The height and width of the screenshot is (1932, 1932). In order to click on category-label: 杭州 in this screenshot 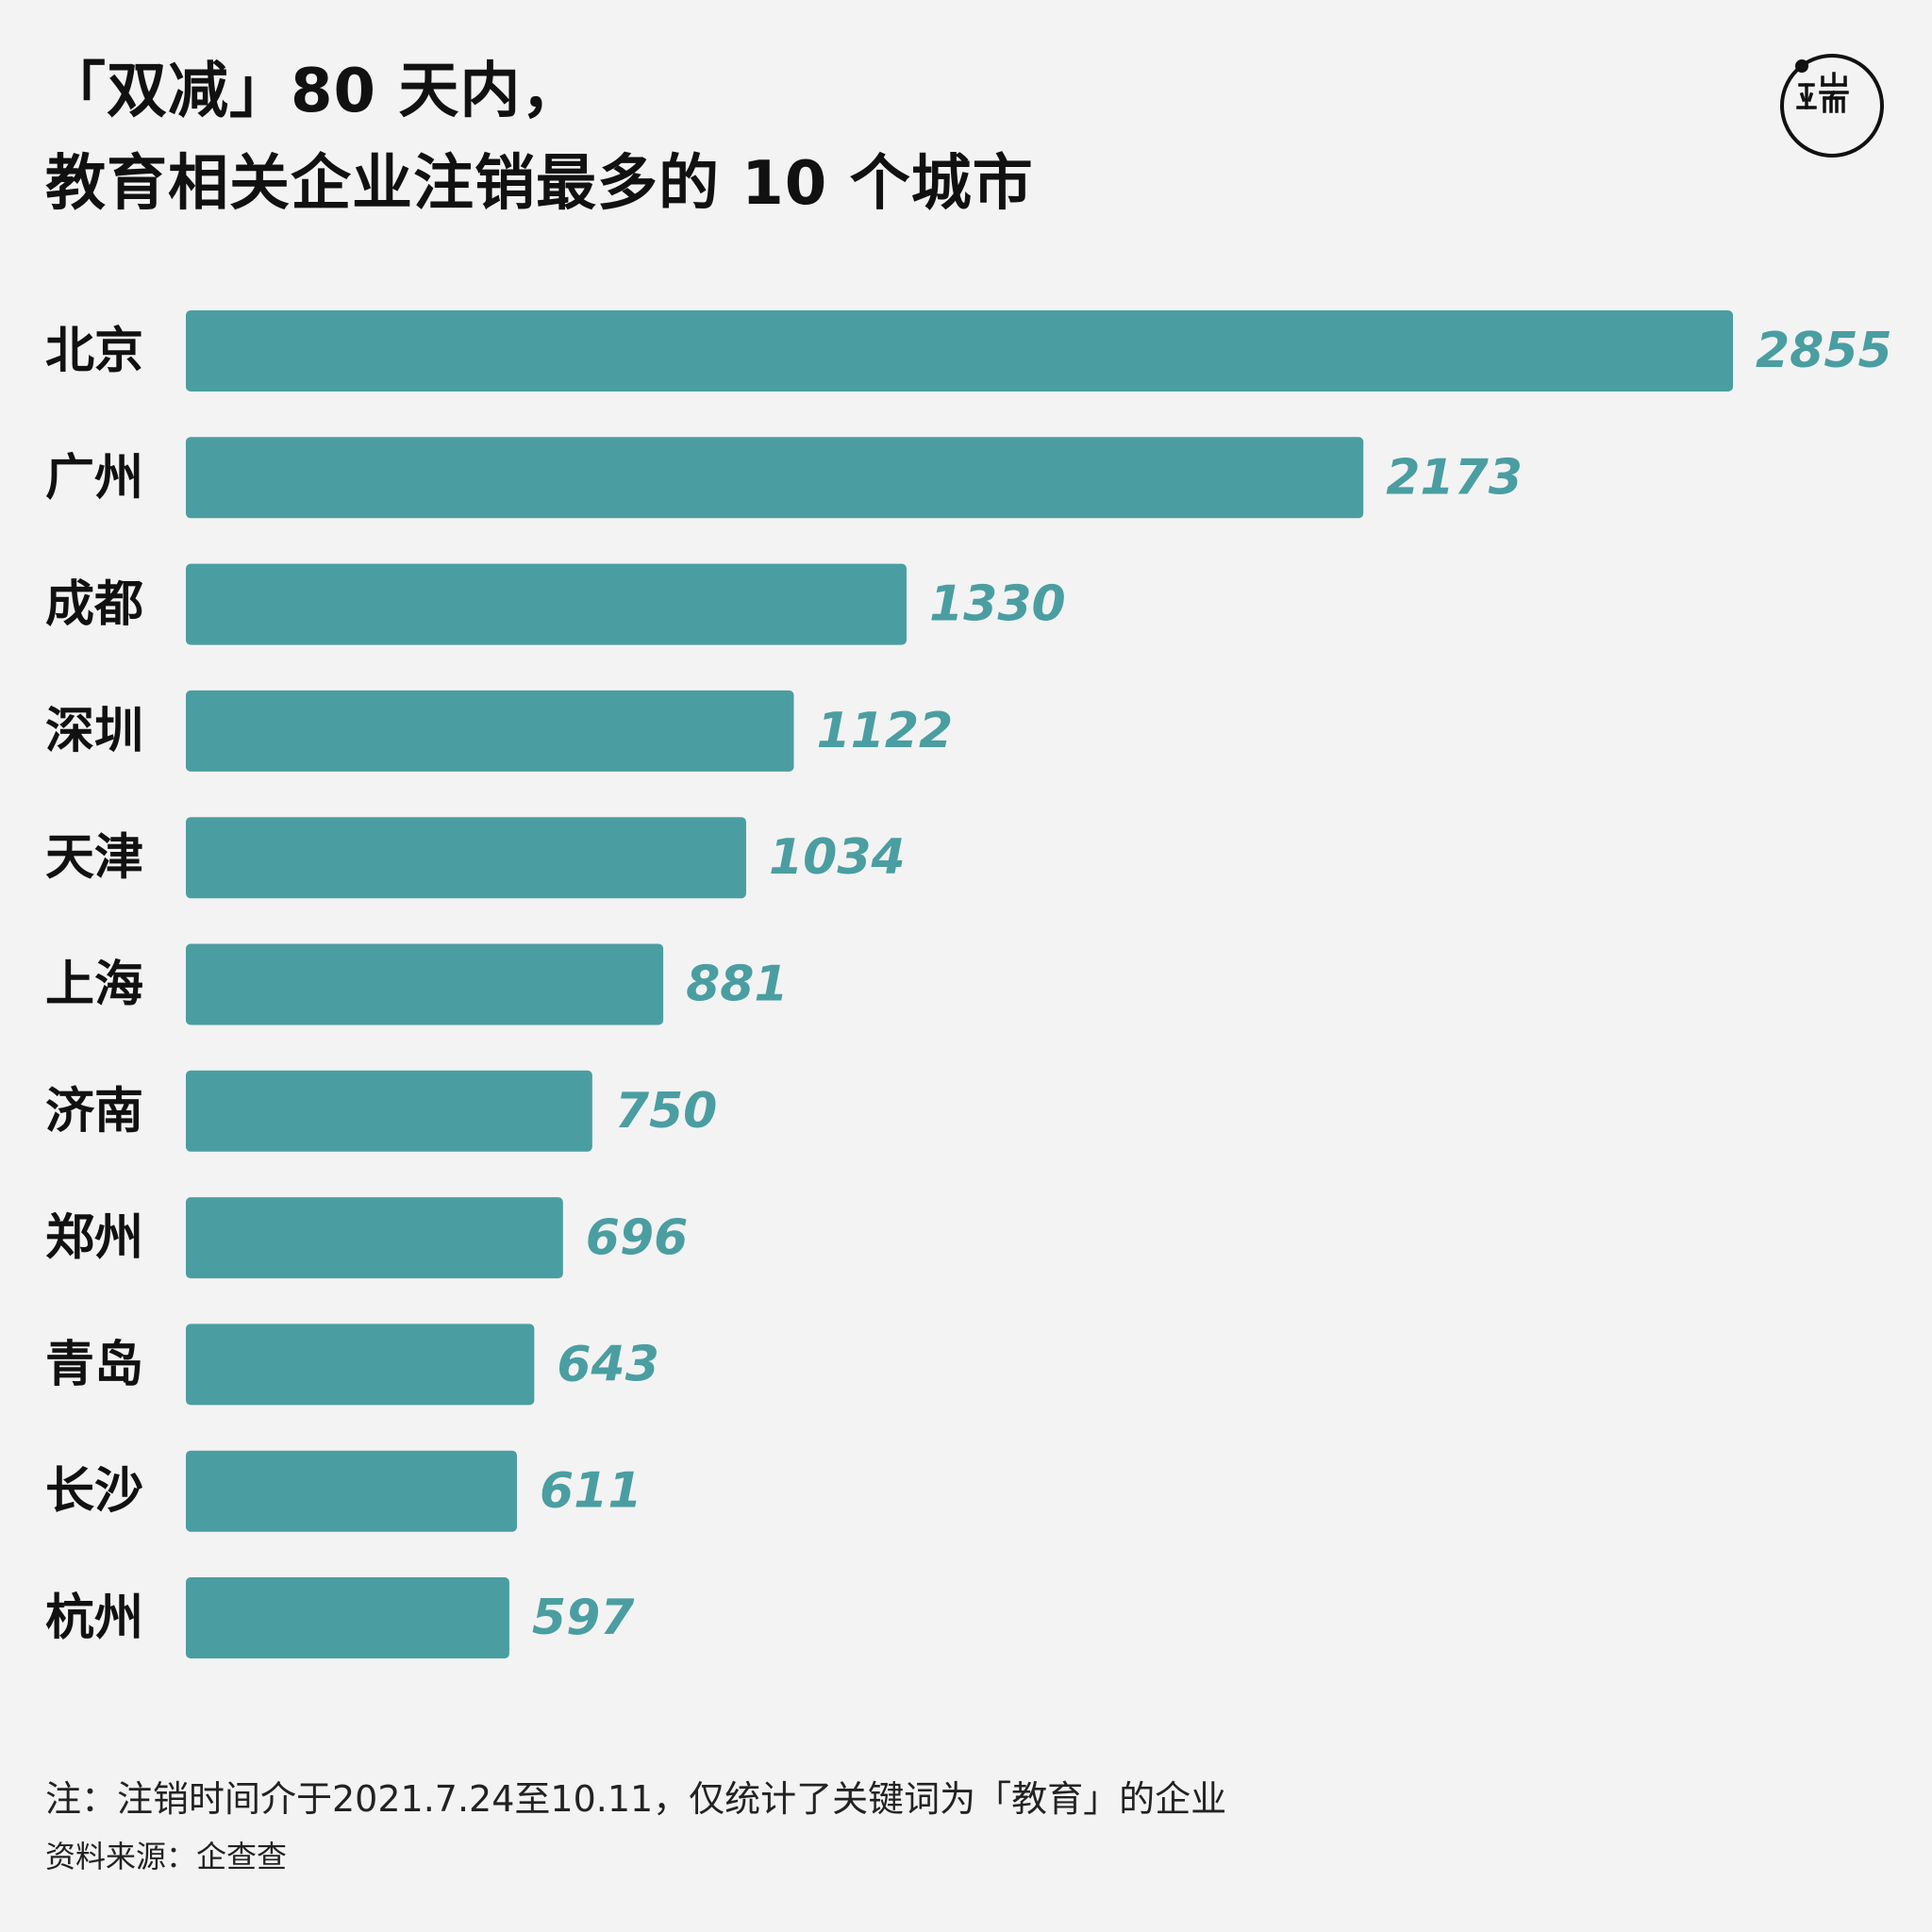, I will do `click(94, 1618)`.